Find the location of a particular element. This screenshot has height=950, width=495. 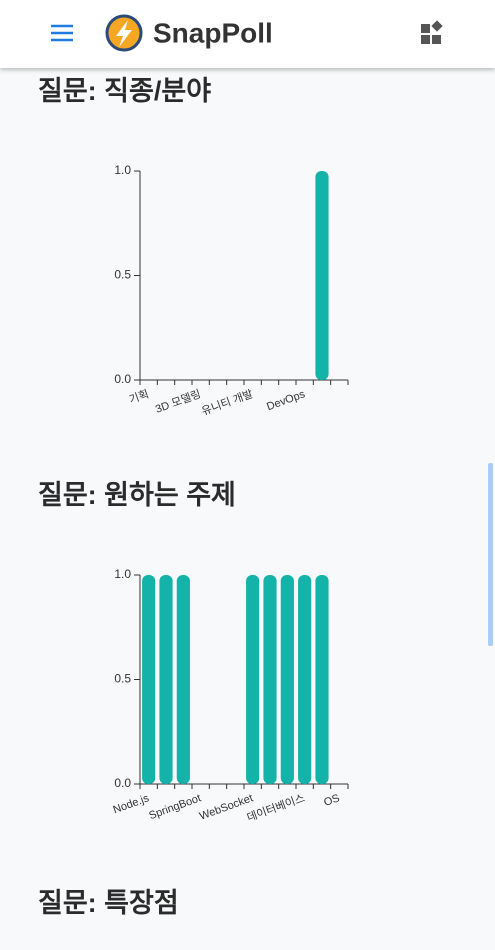

section-title: 질문: 특장점 is located at coordinates (108, 903).